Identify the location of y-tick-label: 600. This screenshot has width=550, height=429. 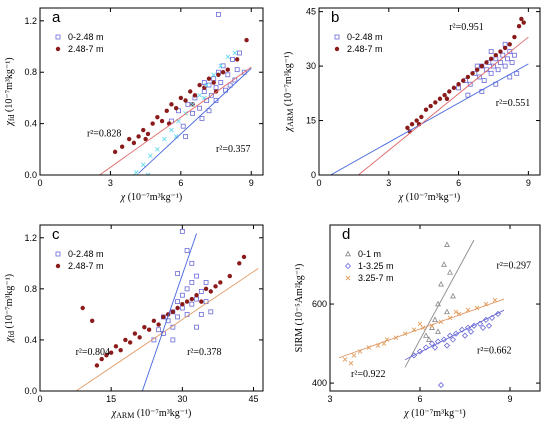
(319, 304).